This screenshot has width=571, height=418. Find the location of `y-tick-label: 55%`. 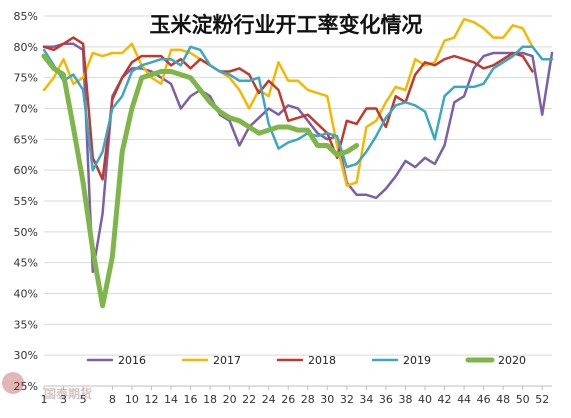

y-tick-label: 55% is located at coordinates (26, 201).